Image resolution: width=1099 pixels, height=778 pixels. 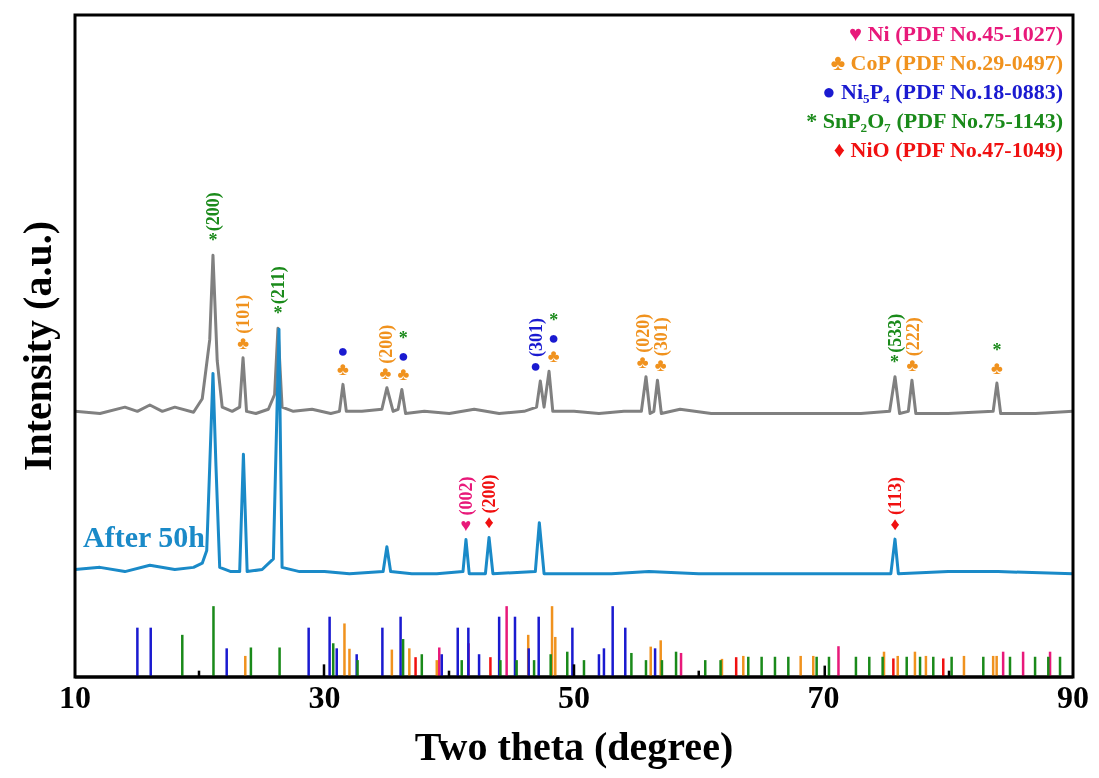 What do you see at coordinates (279, 285) in the screenshot?
I see `annotation: (211)` at bounding box center [279, 285].